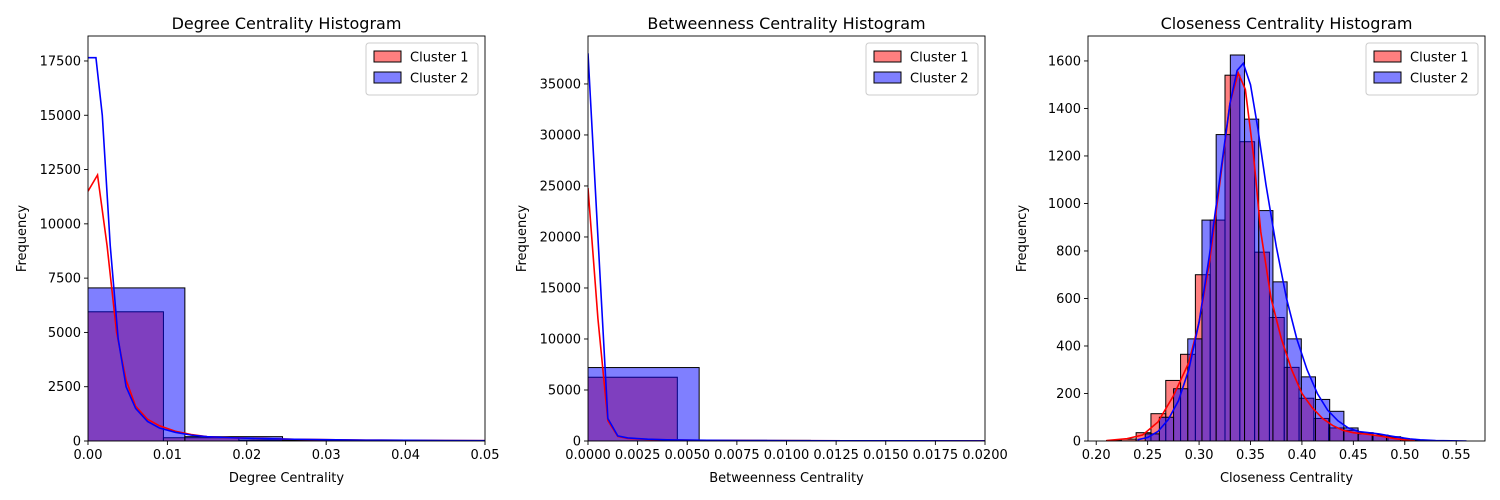 This screenshot has height=500, width=1500. What do you see at coordinates (786, 478) in the screenshot?
I see `x-axis-label: Betweenness Centrality` at bounding box center [786, 478].